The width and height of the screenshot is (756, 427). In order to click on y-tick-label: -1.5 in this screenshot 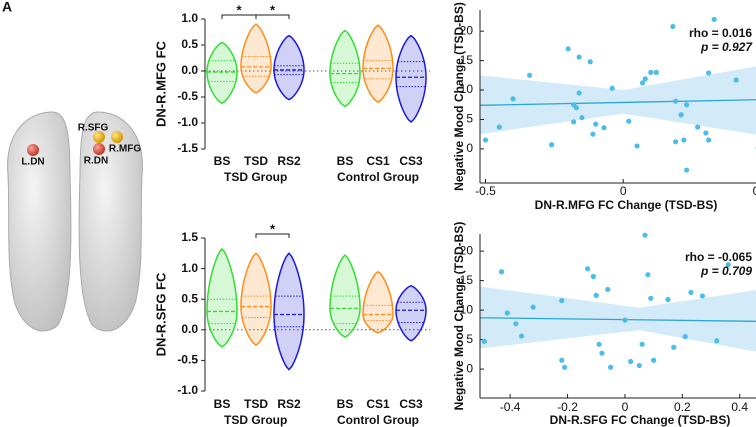, I will do `click(187, 148)`.